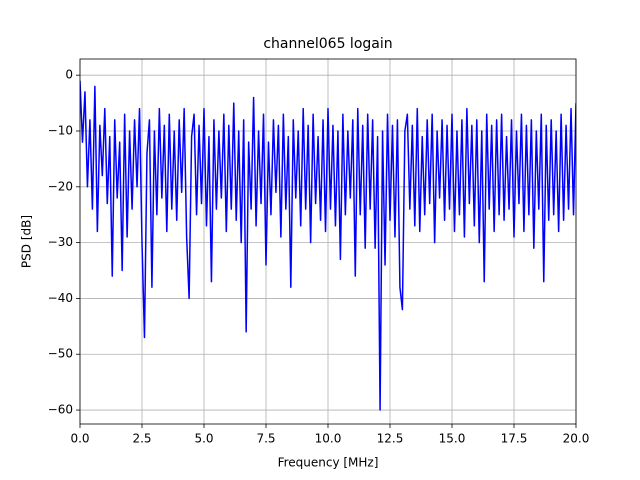 Image resolution: width=640 pixels, height=480 pixels. What do you see at coordinates (390, 439) in the screenshot?
I see `x-tick-label: 12.5` at bounding box center [390, 439].